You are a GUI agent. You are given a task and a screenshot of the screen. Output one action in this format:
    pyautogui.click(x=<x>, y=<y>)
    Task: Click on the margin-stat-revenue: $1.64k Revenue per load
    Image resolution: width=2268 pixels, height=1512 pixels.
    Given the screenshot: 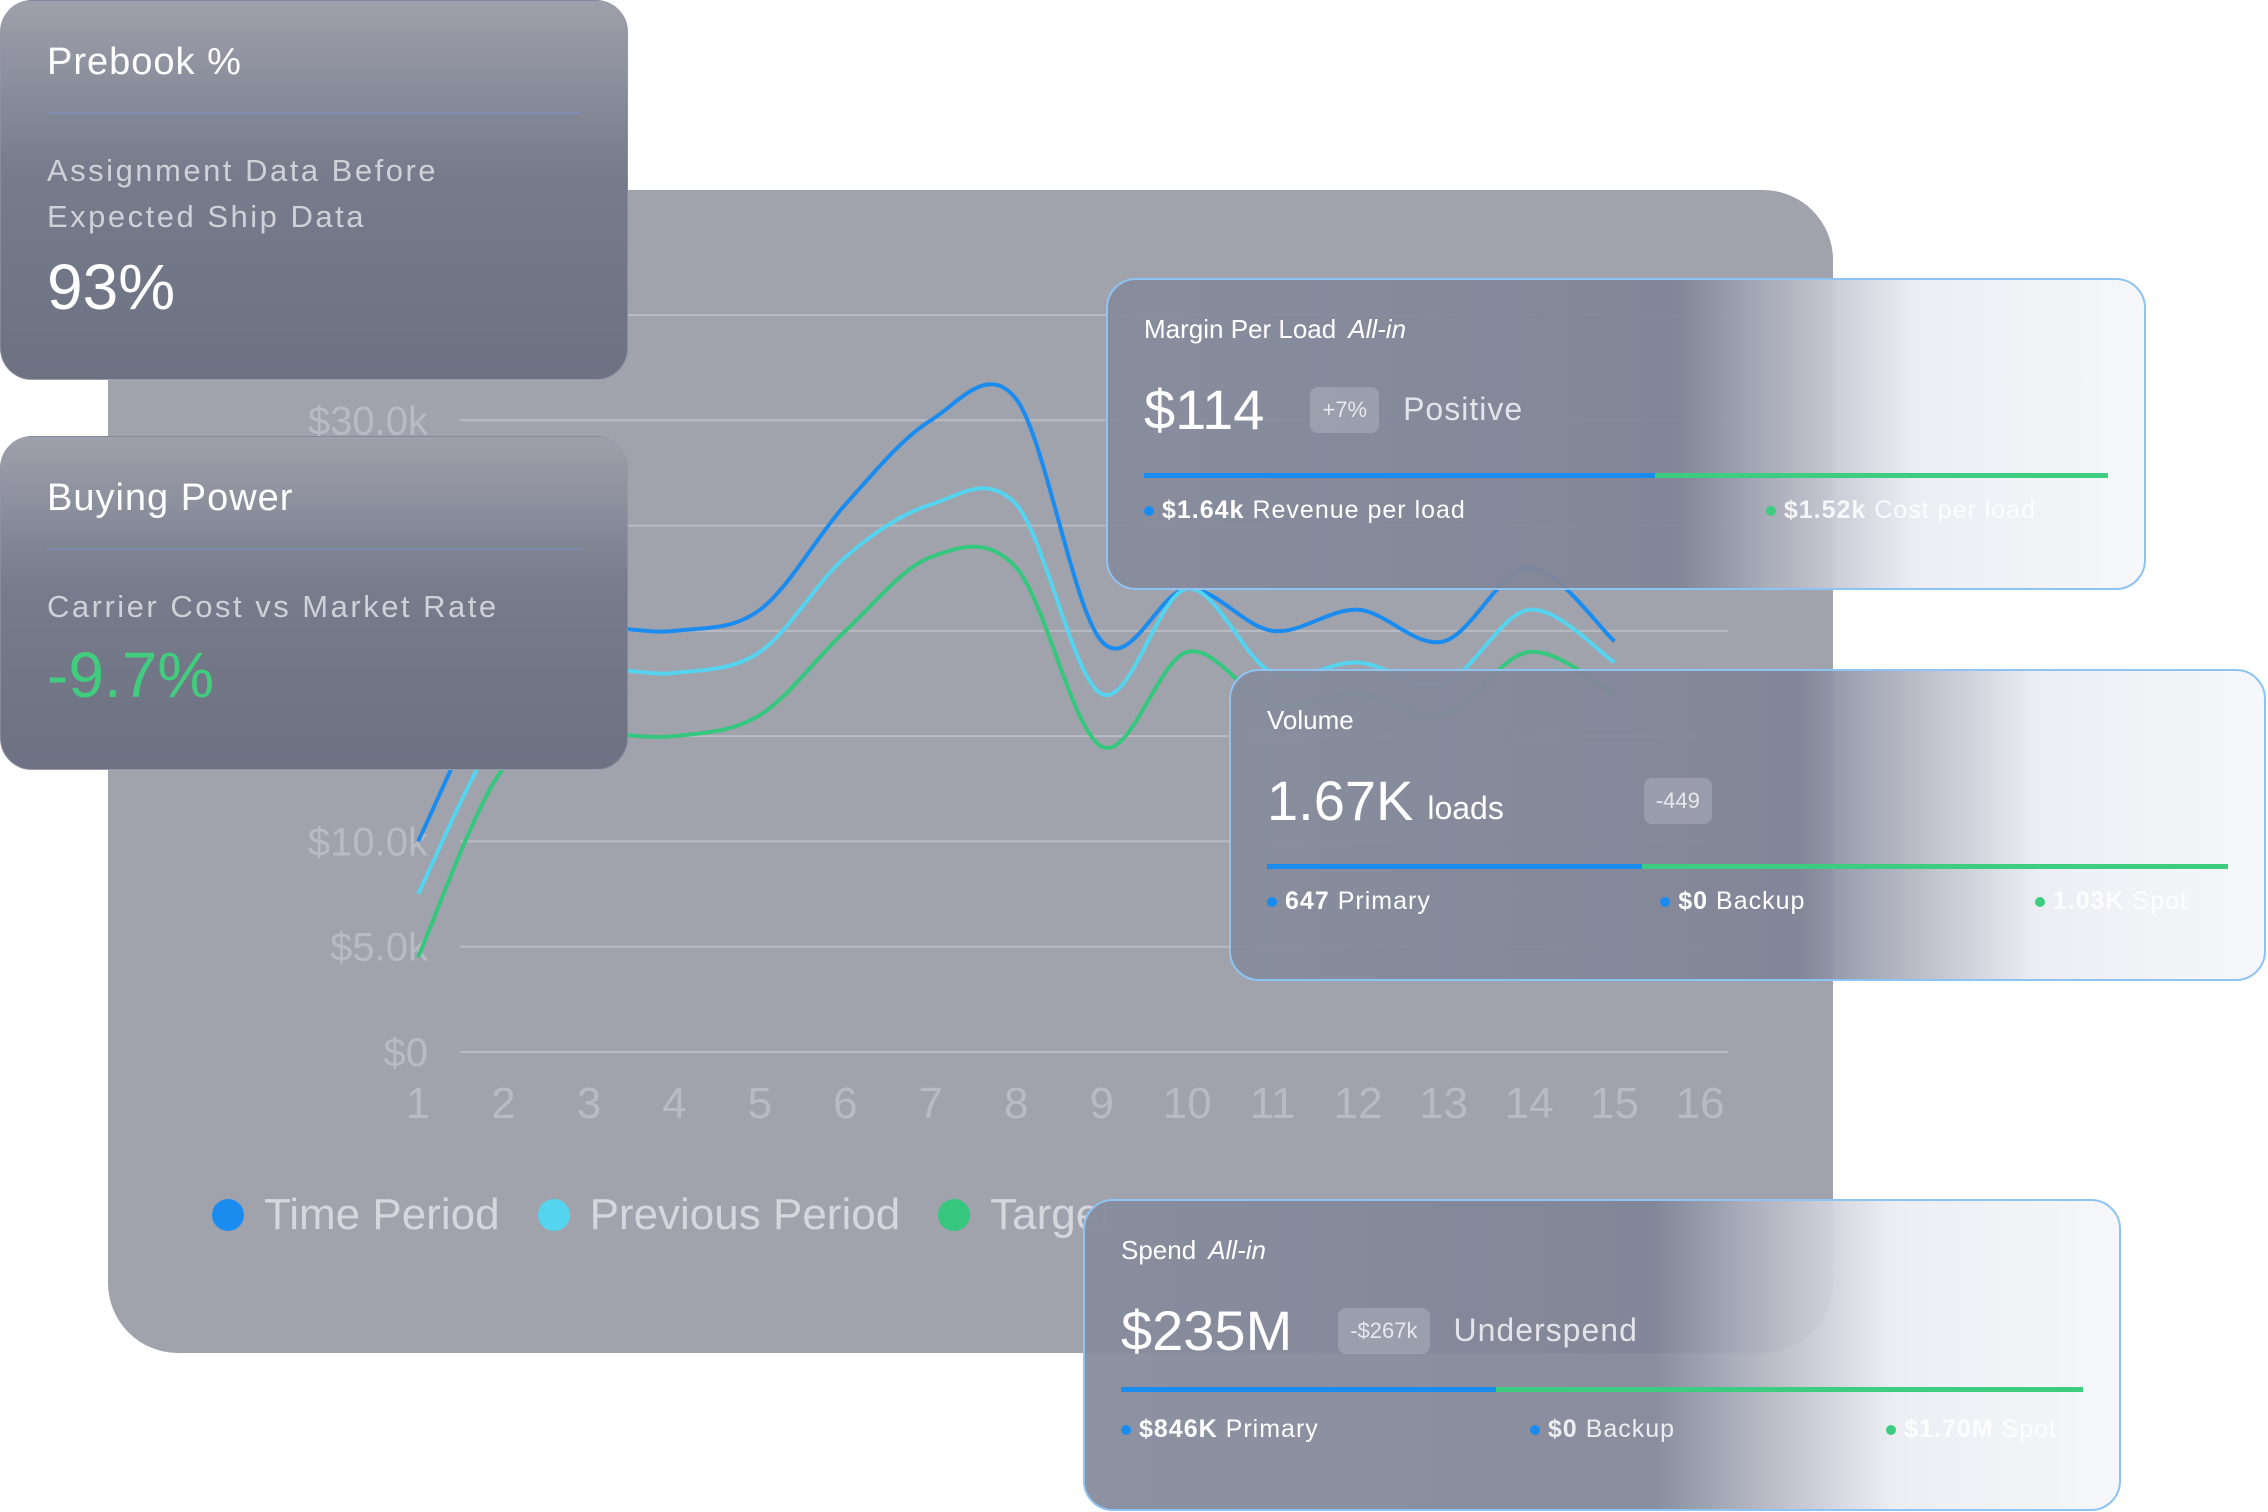 What is the action you would take?
    pyautogui.click(x=1305, y=510)
    